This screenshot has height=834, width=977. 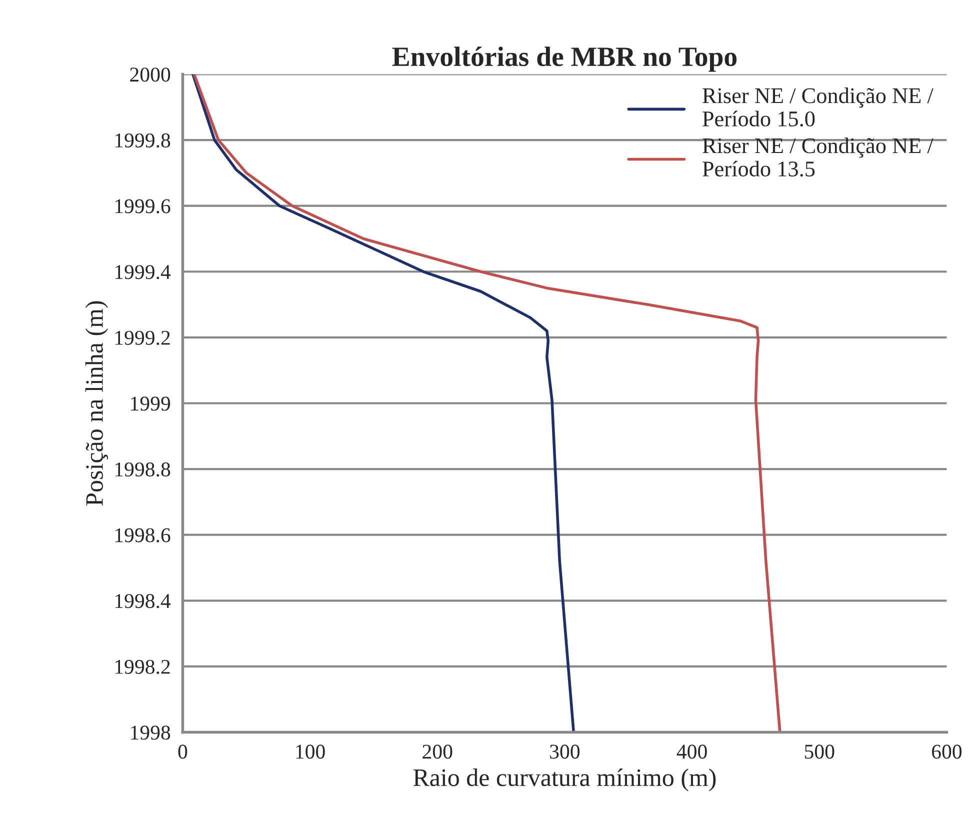 I want to click on y-tick-label: 1999, so click(x=150, y=403).